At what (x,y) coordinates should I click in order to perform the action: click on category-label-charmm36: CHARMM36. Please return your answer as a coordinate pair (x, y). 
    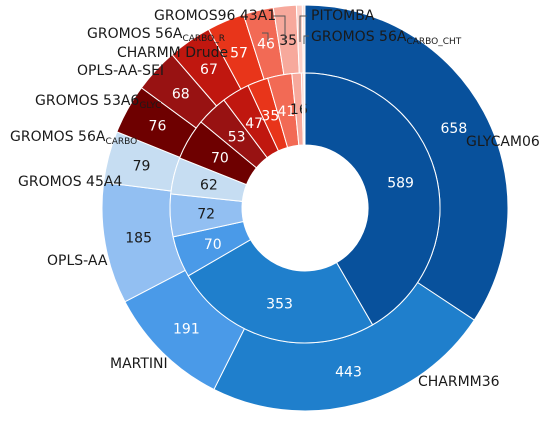
    Looking at the image, I should click on (459, 382).